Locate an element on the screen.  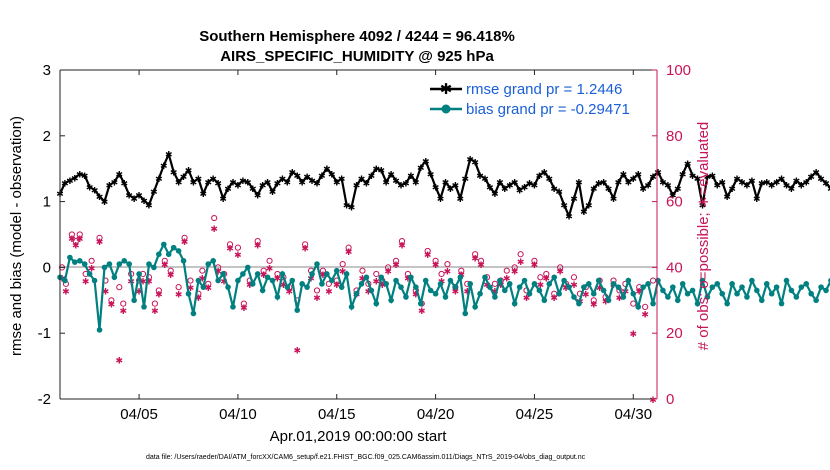
rmse-line is located at coordinates (444, 185).